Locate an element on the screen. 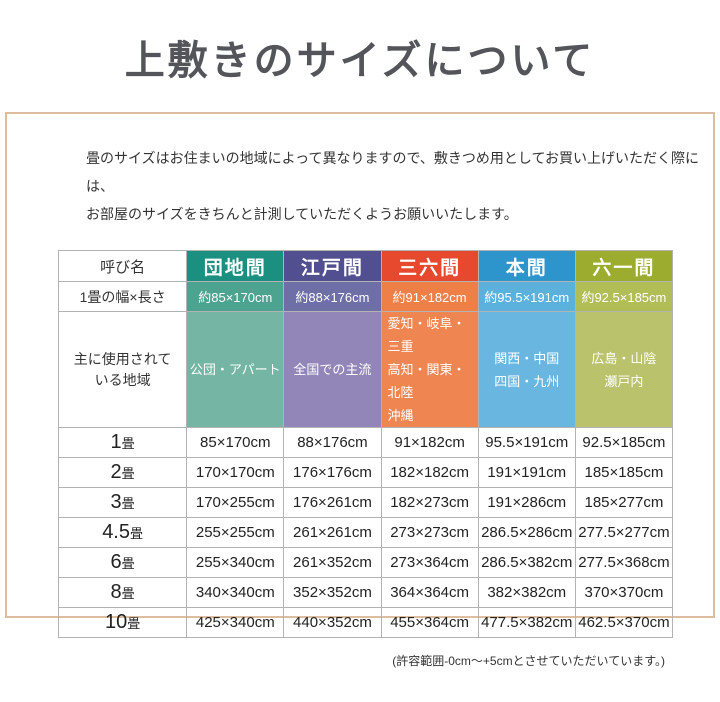 The height and width of the screenshot is (702, 720). row-label-number: 10 is located at coordinates (116, 622).